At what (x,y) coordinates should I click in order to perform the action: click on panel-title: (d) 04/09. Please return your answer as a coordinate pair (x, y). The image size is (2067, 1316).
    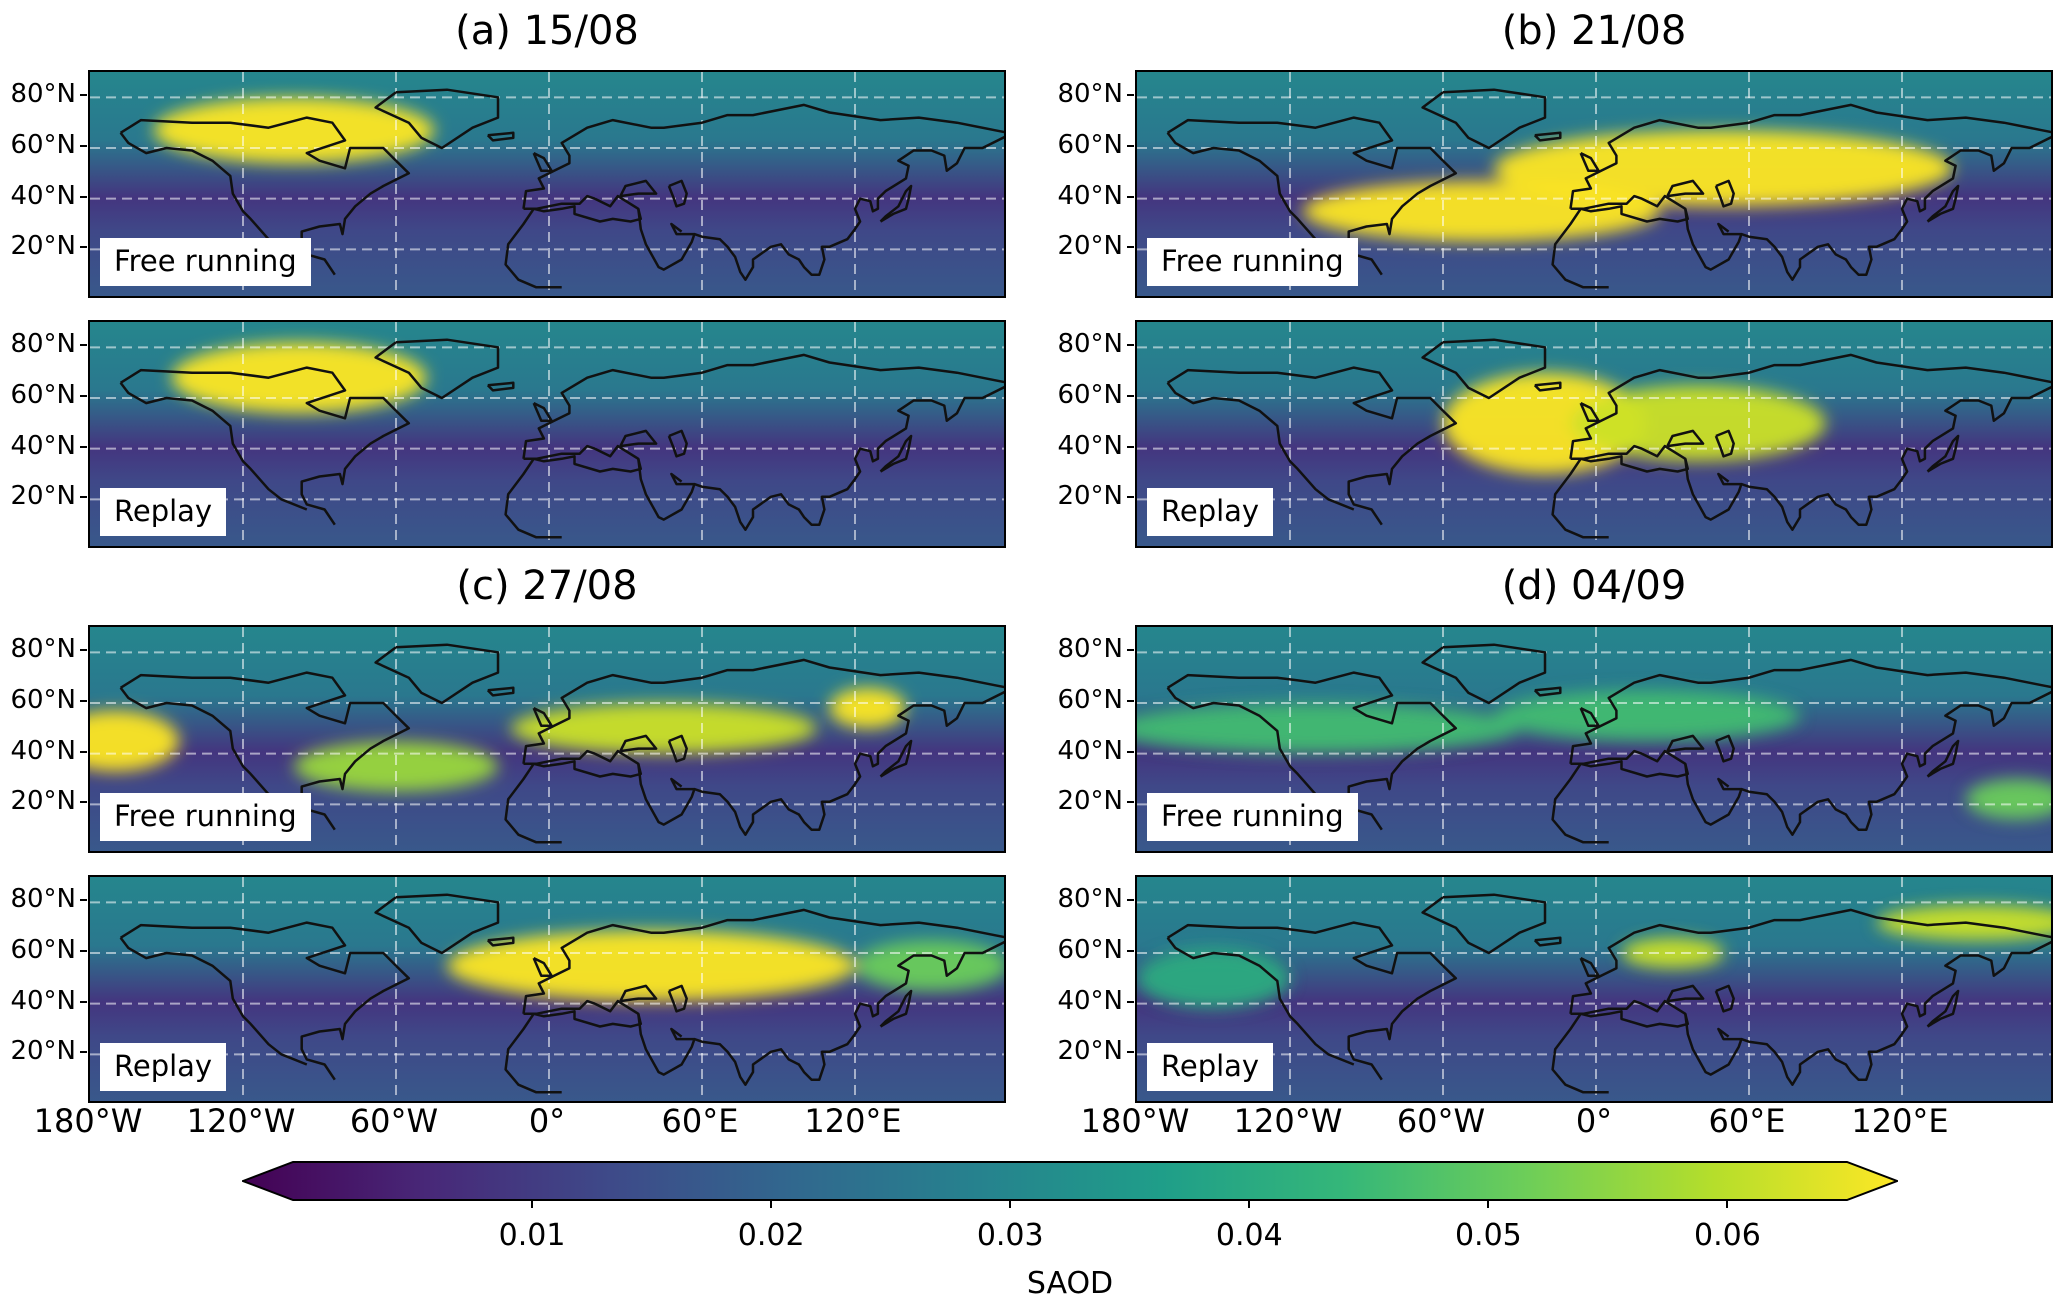
    Looking at the image, I should click on (1594, 586).